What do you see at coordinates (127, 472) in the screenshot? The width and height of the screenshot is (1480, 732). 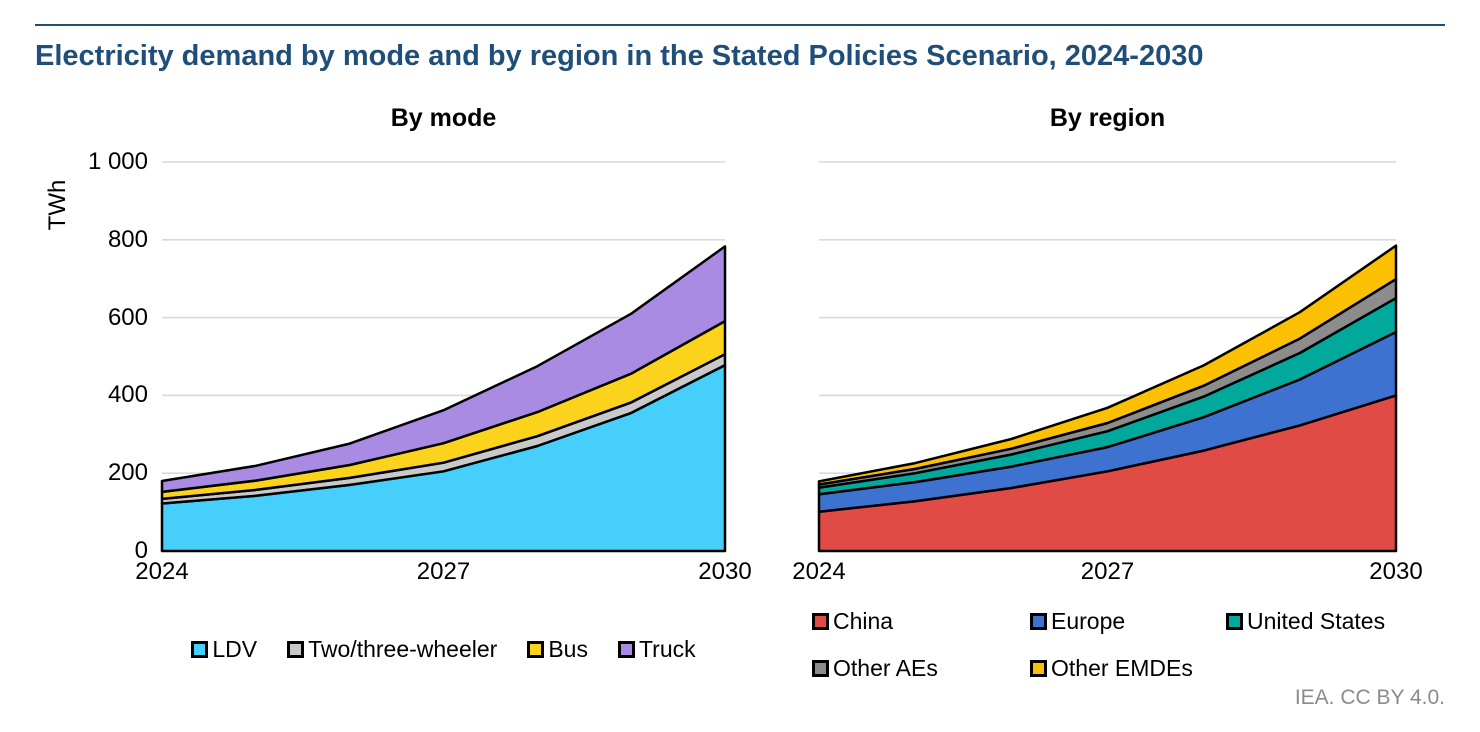 I see `y-tick-200: 200` at bounding box center [127, 472].